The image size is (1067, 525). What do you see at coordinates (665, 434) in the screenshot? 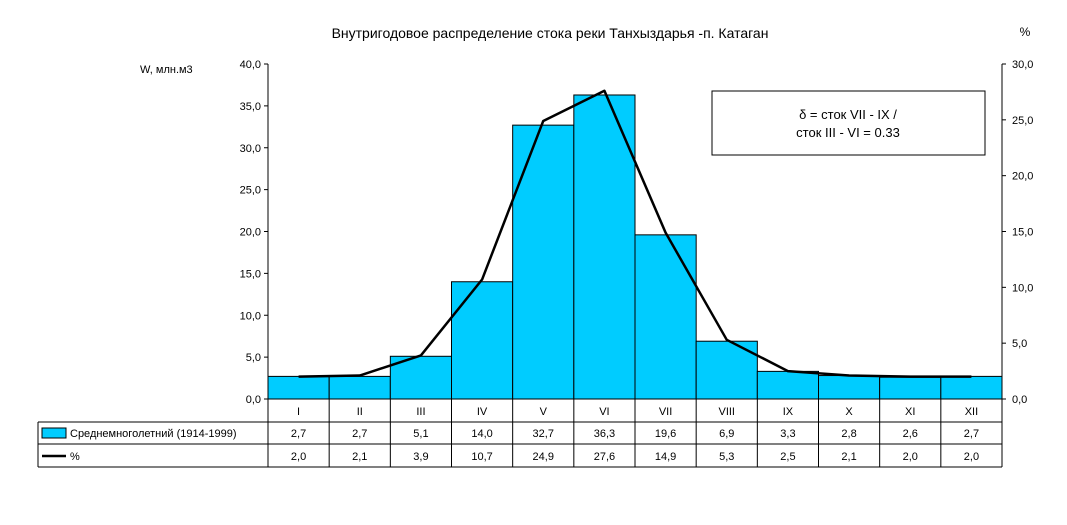
I see `table-value: 19,6` at bounding box center [665, 434].